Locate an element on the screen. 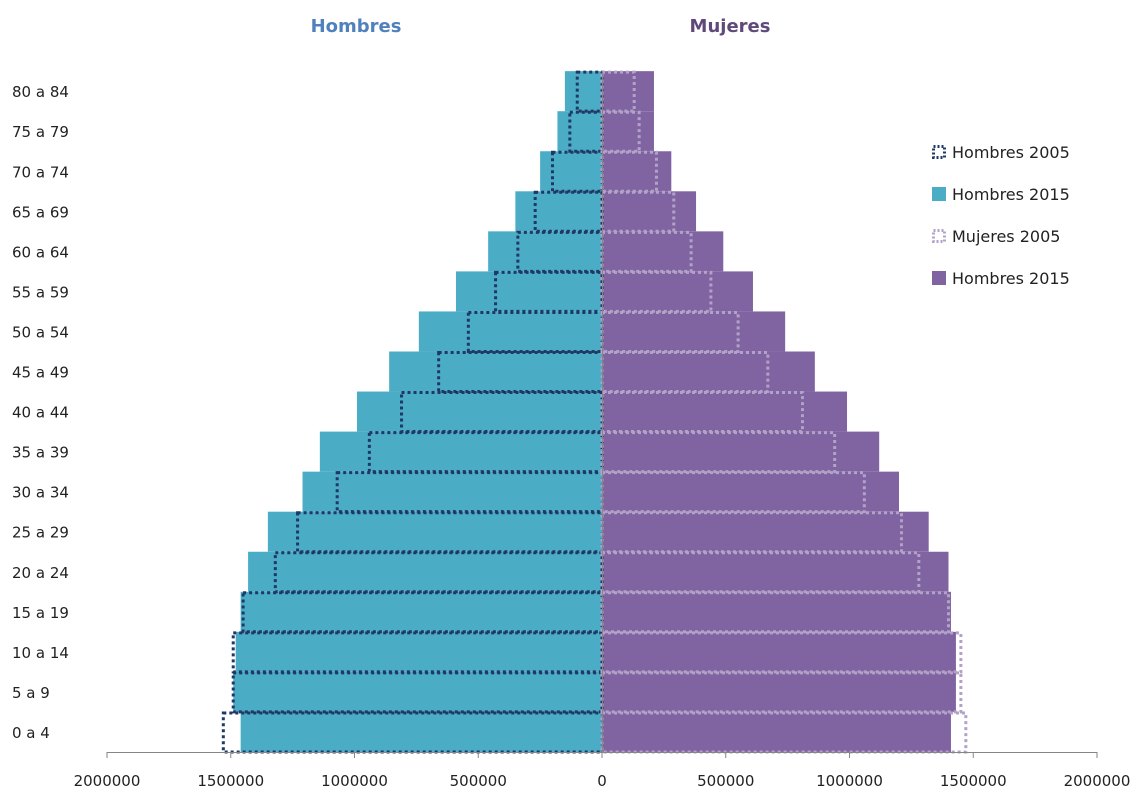  y-tick-label: 75 a 79 is located at coordinates (40, 132).